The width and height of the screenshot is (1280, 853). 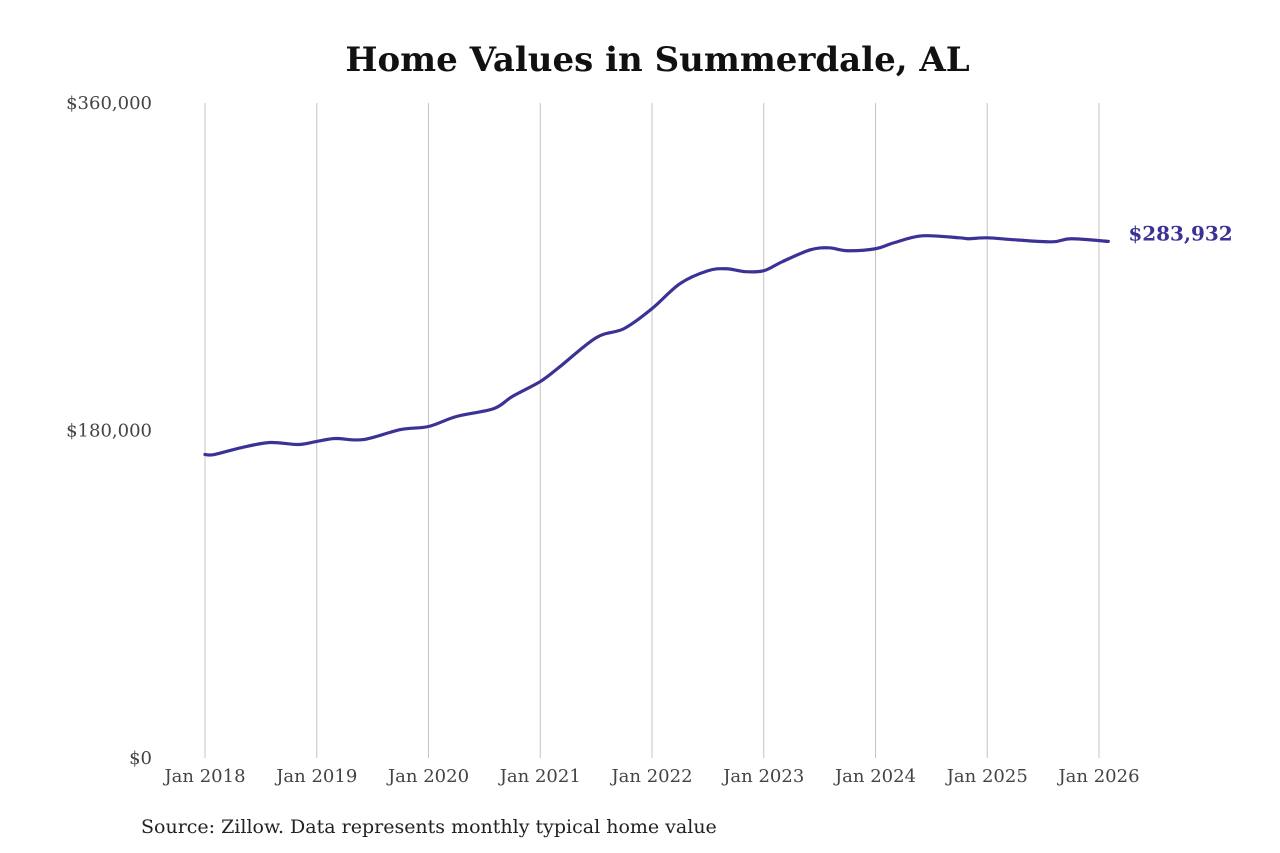 I want to click on x-tick-label: Jan 2023, so click(x=762, y=776).